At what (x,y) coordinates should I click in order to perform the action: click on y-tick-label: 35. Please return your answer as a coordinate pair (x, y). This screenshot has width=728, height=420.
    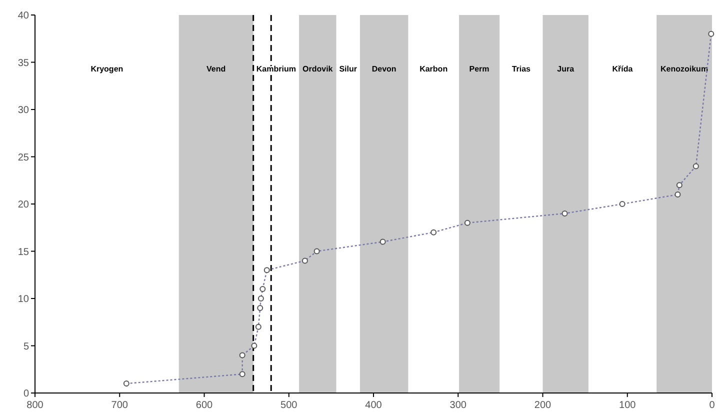
    Looking at the image, I should click on (24, 63).